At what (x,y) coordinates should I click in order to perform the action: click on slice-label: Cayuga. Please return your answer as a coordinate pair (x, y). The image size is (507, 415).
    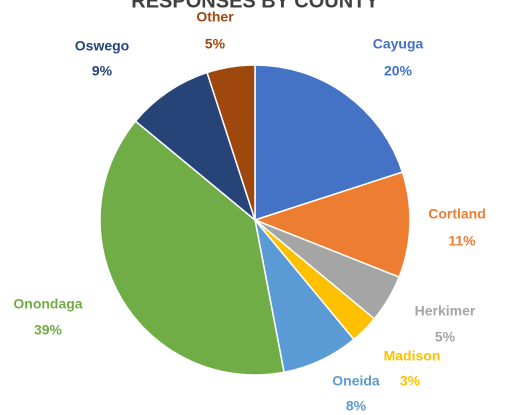
    Looking at the image, I should click on (398, 44).